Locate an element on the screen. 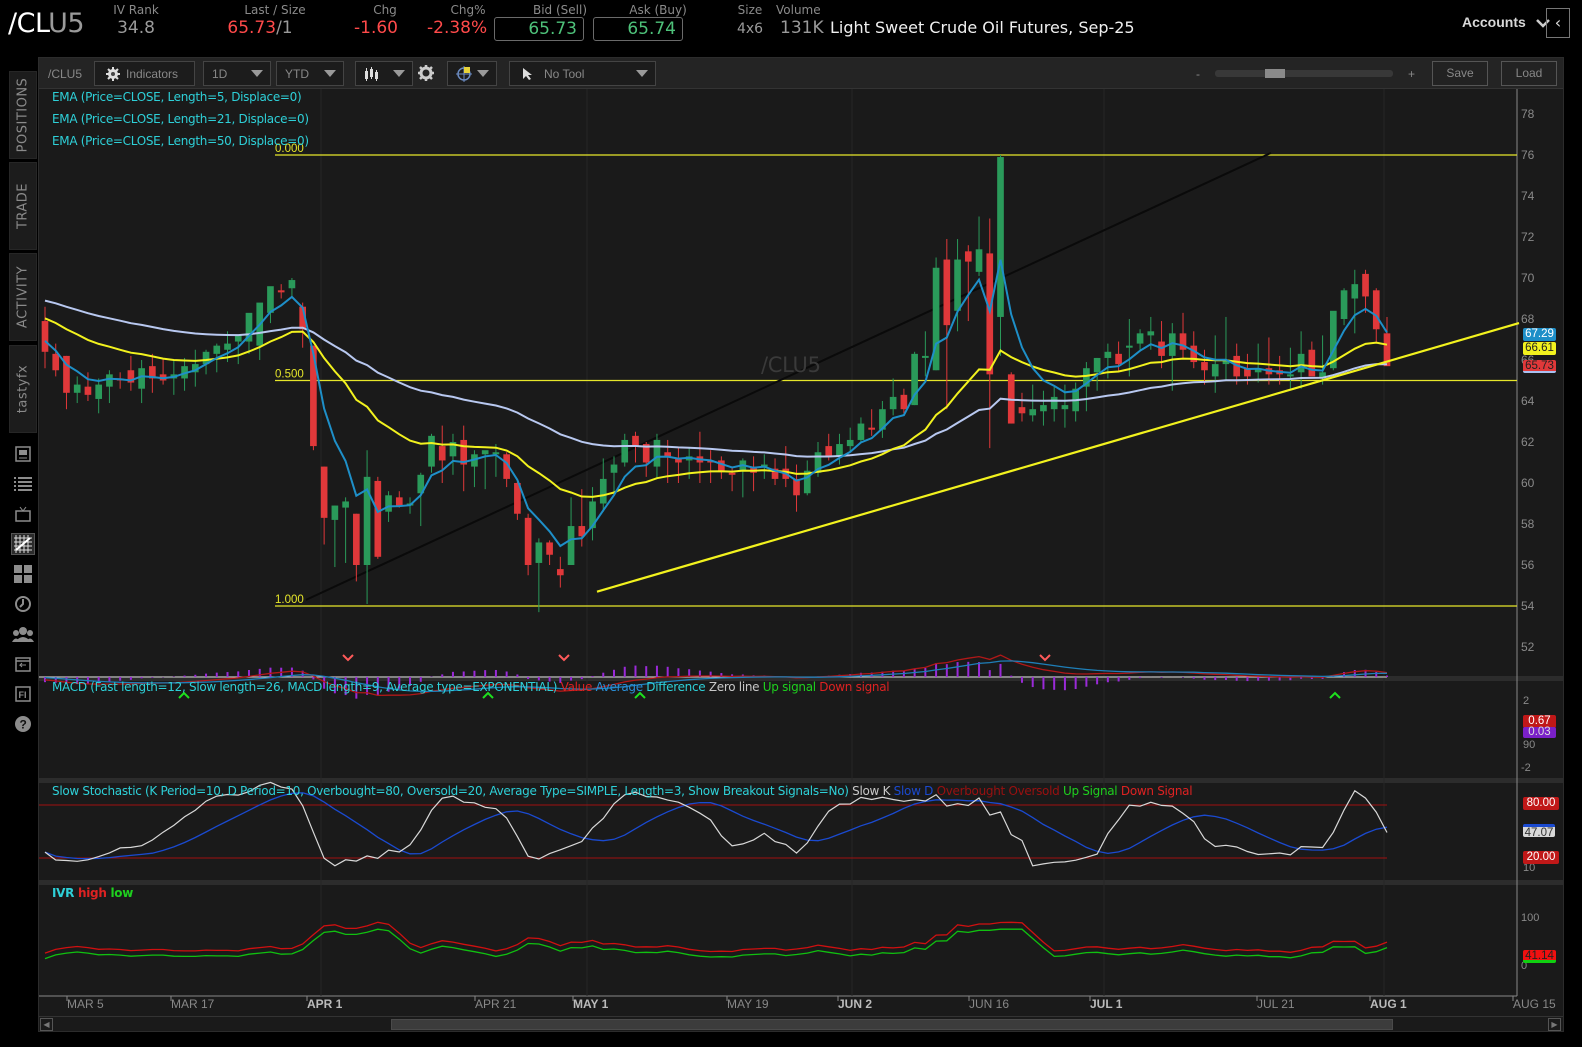 The height and width of the screenshot is (1047, 1582). chgpct-label: Chg% is located at coordinates (468, 10).